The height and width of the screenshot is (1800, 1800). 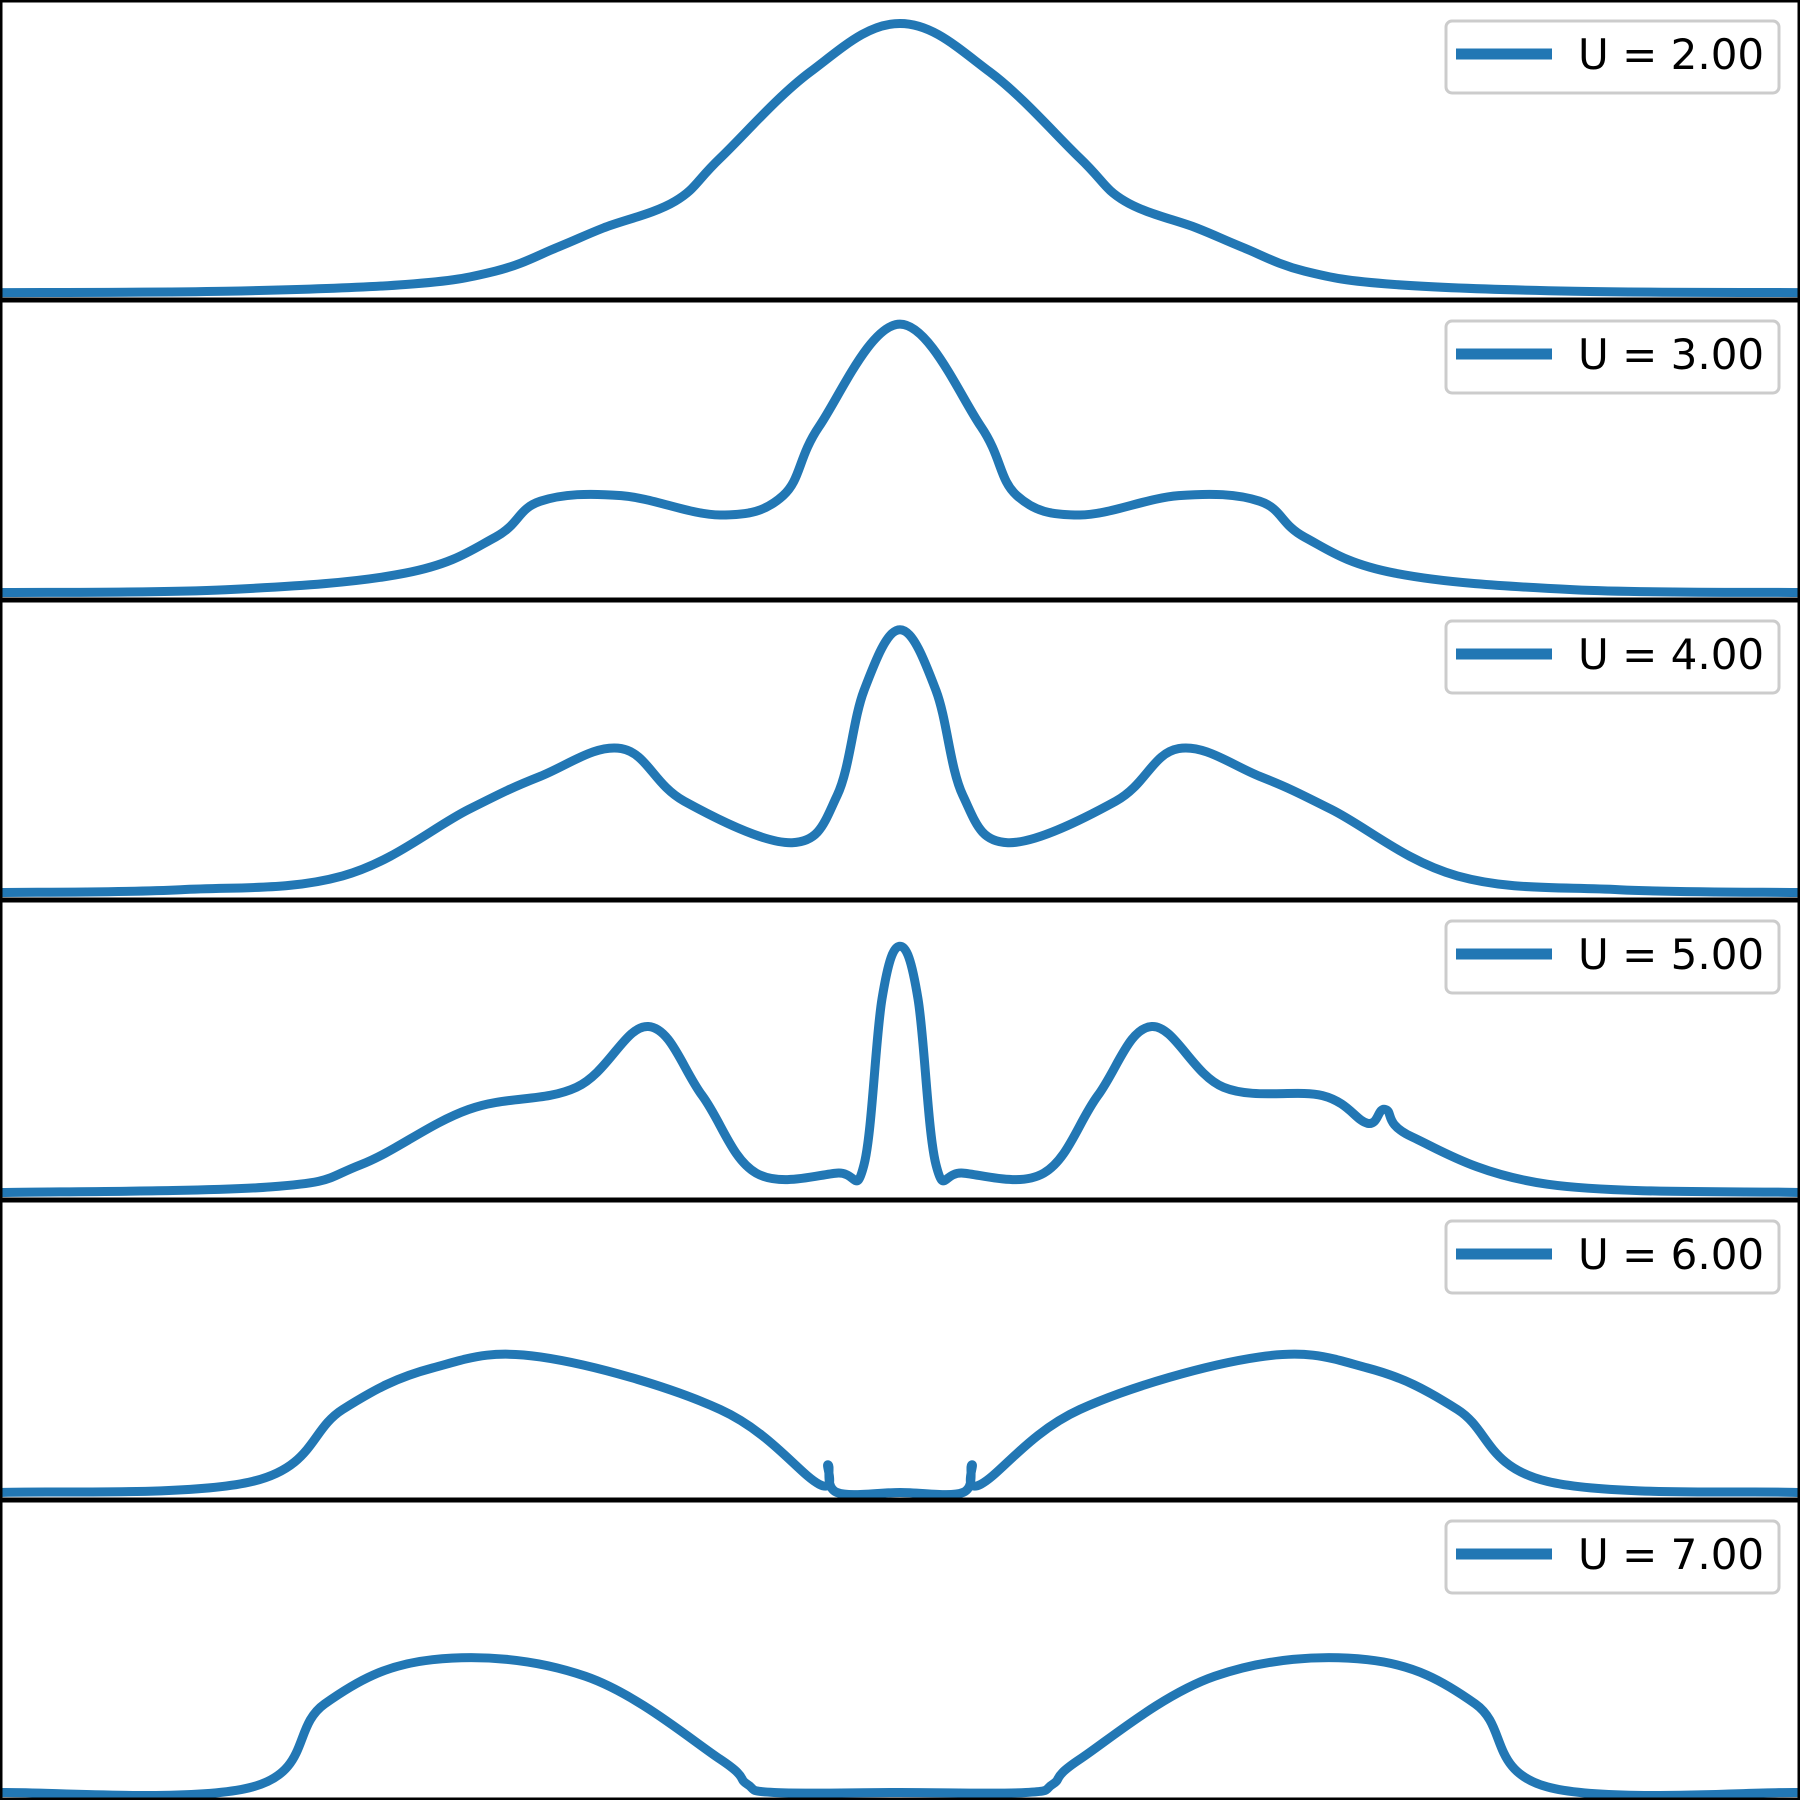 What do you see at coordinates (1671, 54) in the screenshot?
I see `legend-label: U = 2.00` at bounding box center [1671, 54].